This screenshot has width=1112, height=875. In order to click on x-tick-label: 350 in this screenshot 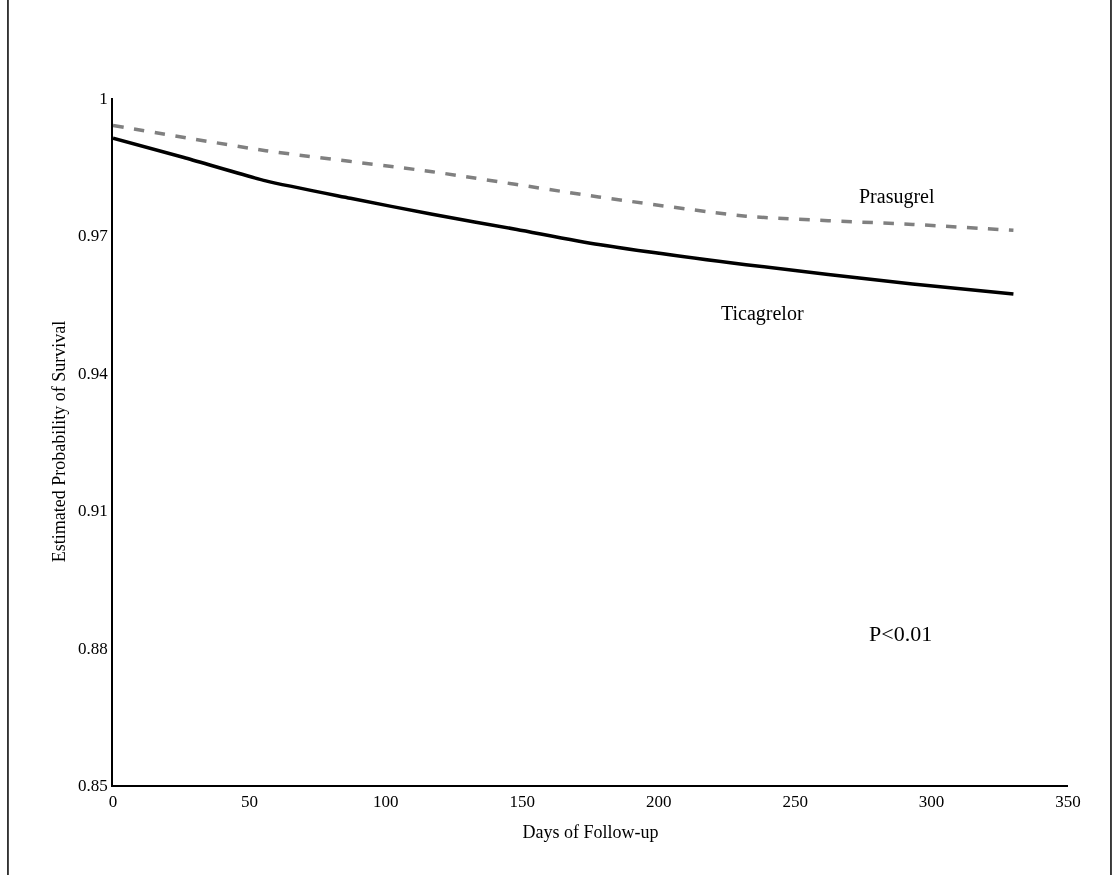, I will do `click(1068, 802)`.